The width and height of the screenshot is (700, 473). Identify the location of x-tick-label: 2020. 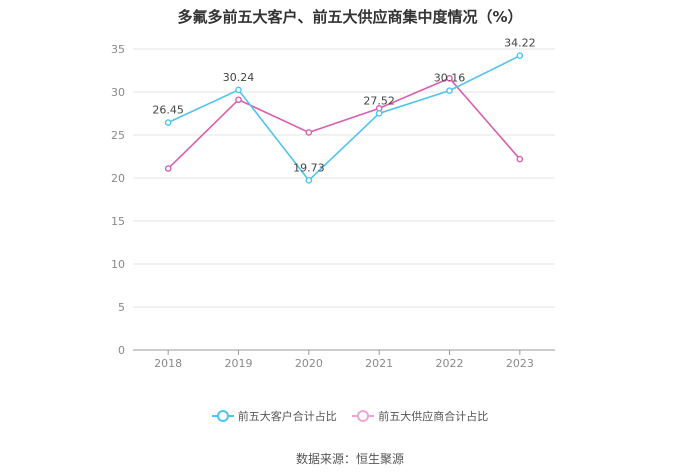
(309, 363).